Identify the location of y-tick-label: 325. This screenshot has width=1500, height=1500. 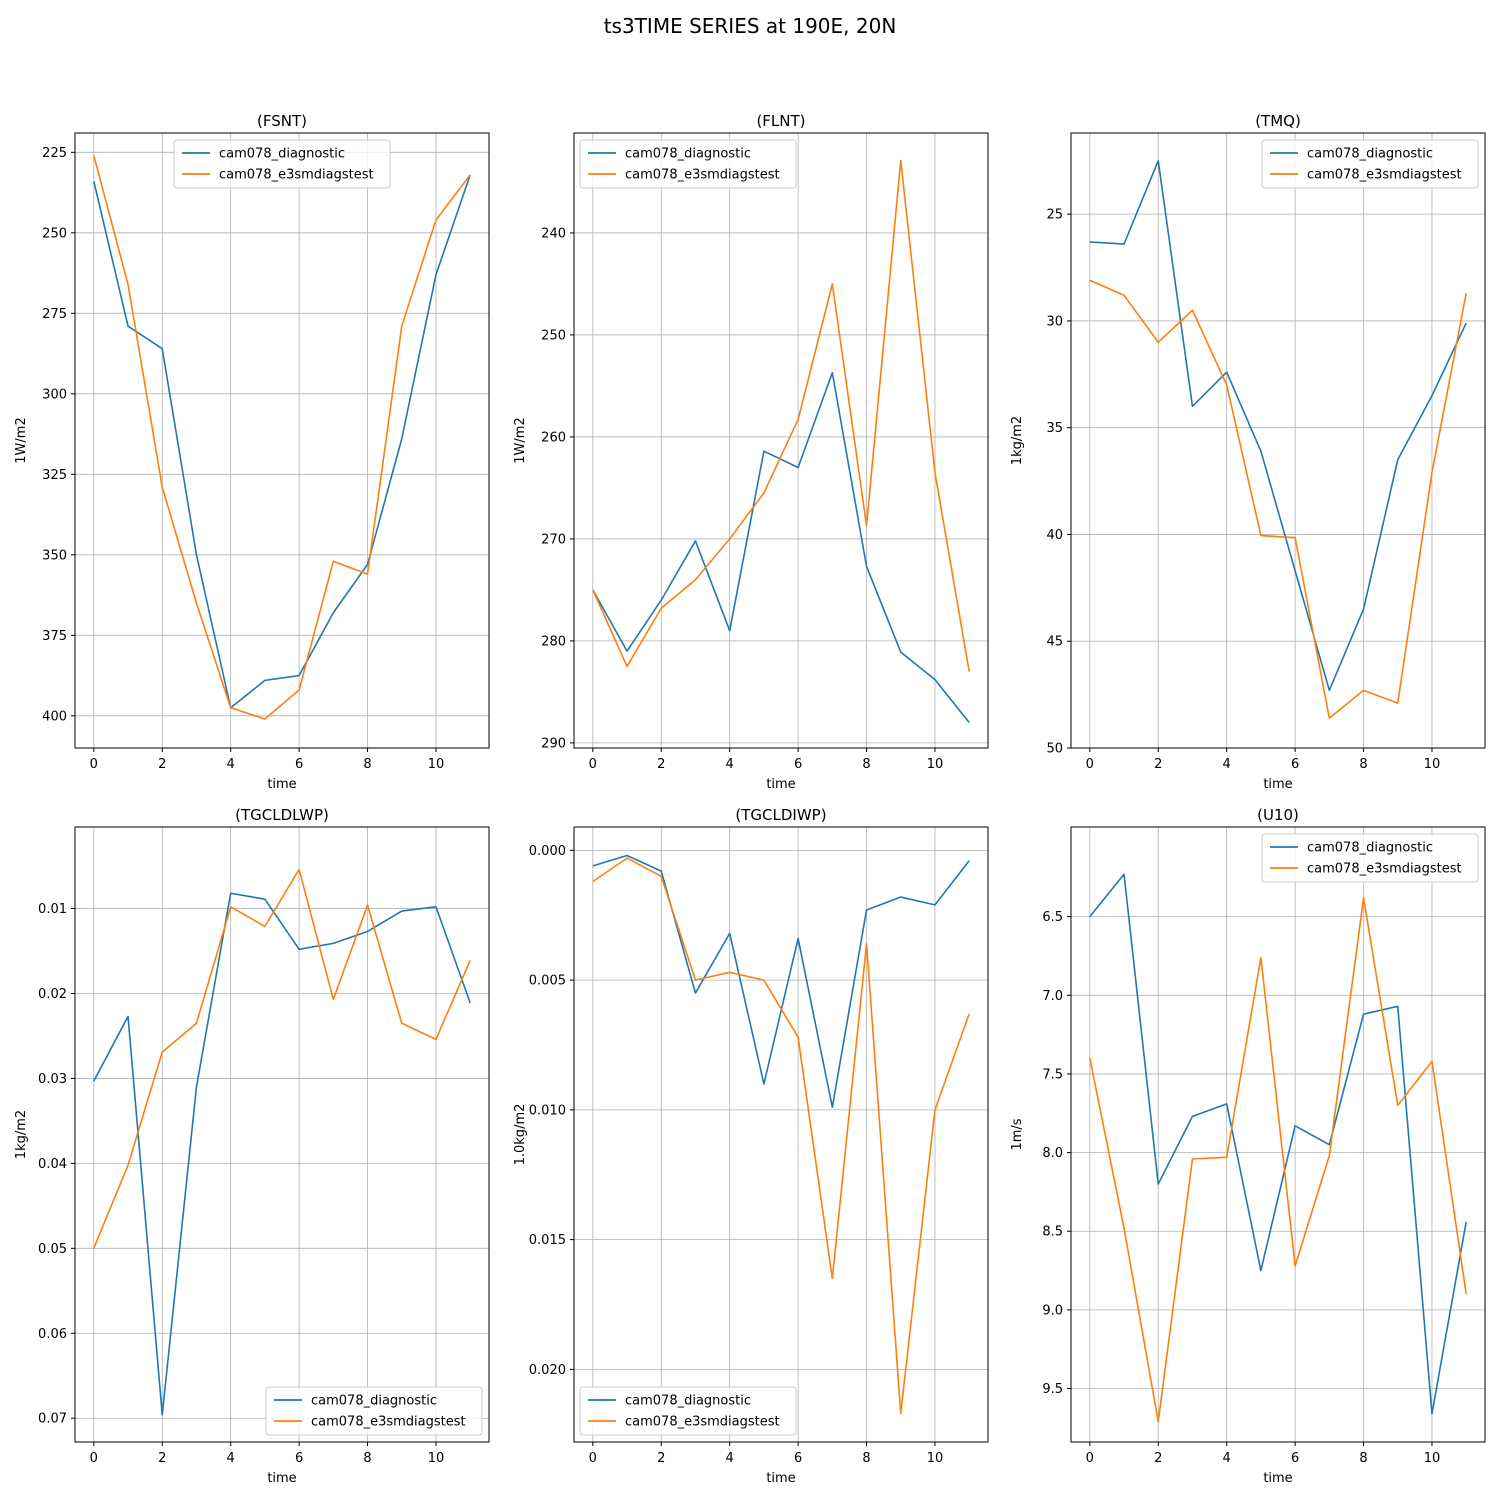
(54, 475).